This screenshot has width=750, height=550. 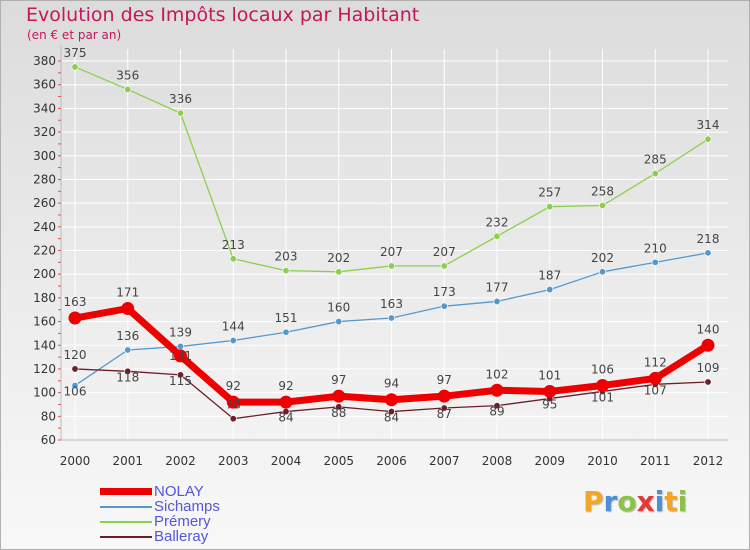 I want to click on legend-swatch-sichamps, so click(x=126, y=507).